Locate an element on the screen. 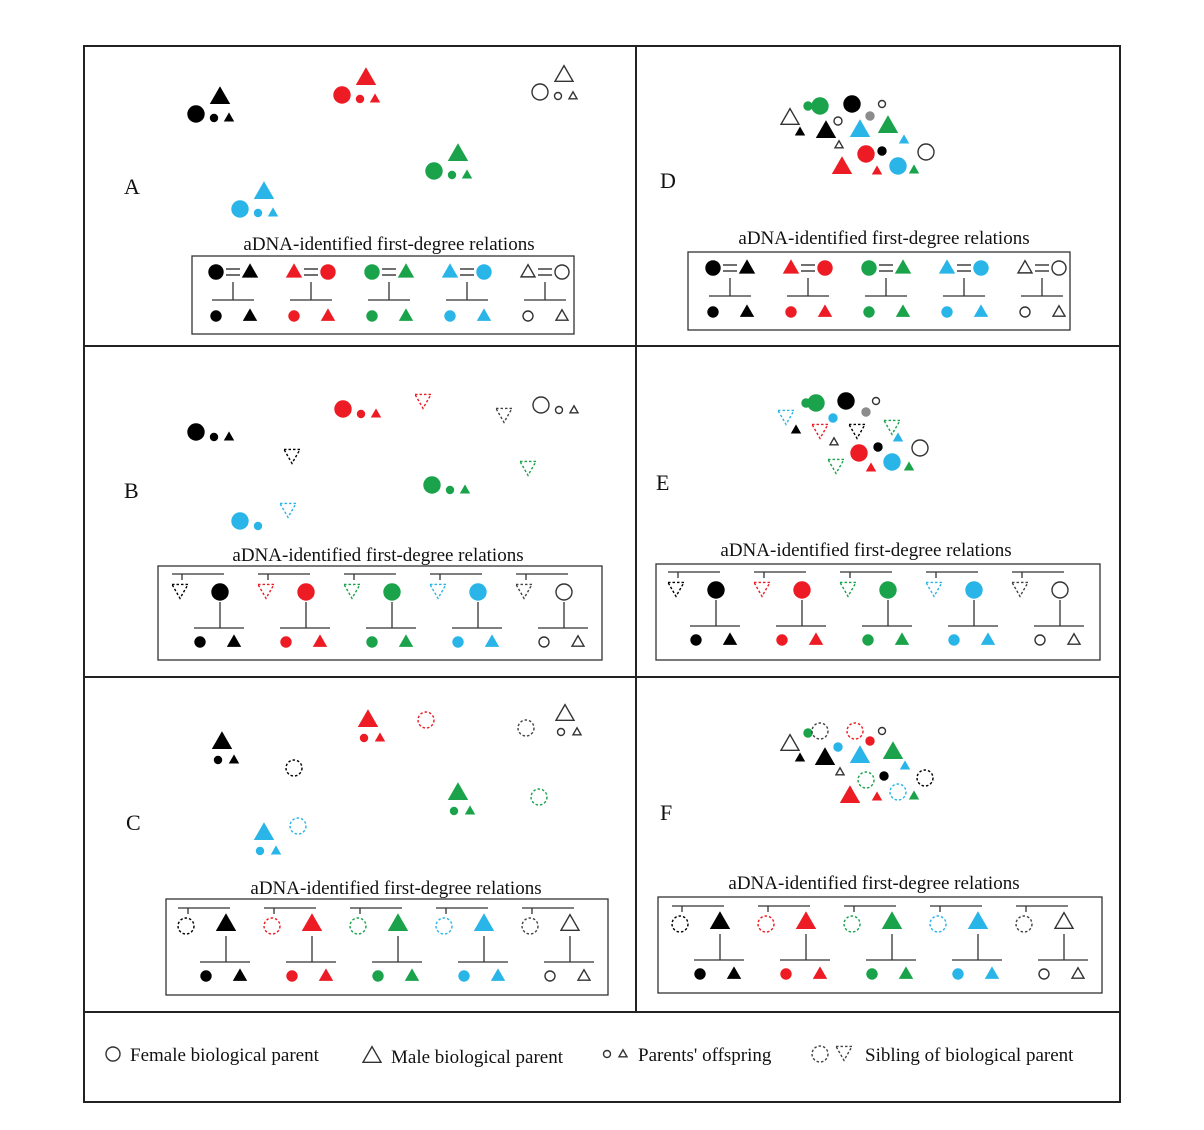  panel-label-d: D is located at coordinates (668, 180).